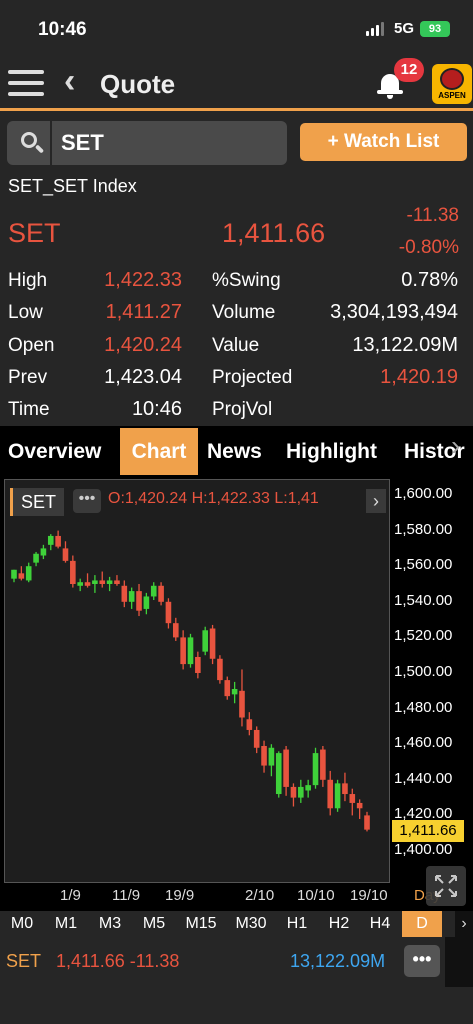  I want to click on period-selector: M0 M1 M3 M5 M15 M30 H1 H2 H4 D ›, so click(236, 924).